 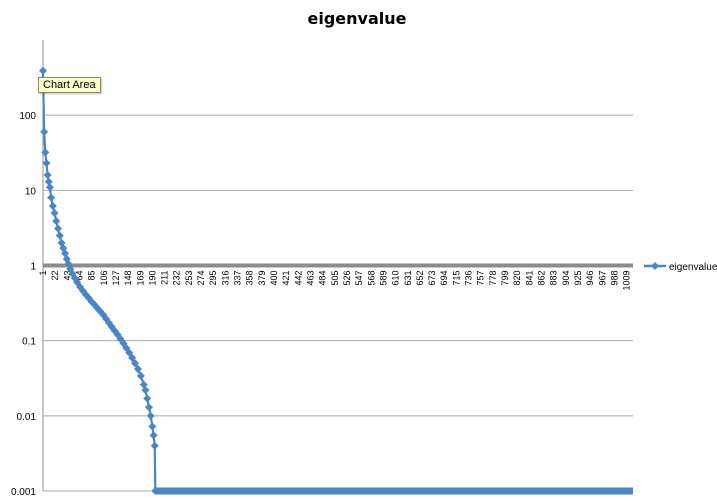 What do you see at coordinates (627, 281) in the screenshot?
I see `x-tick-label: 1009` at bounding box center [627, 281].